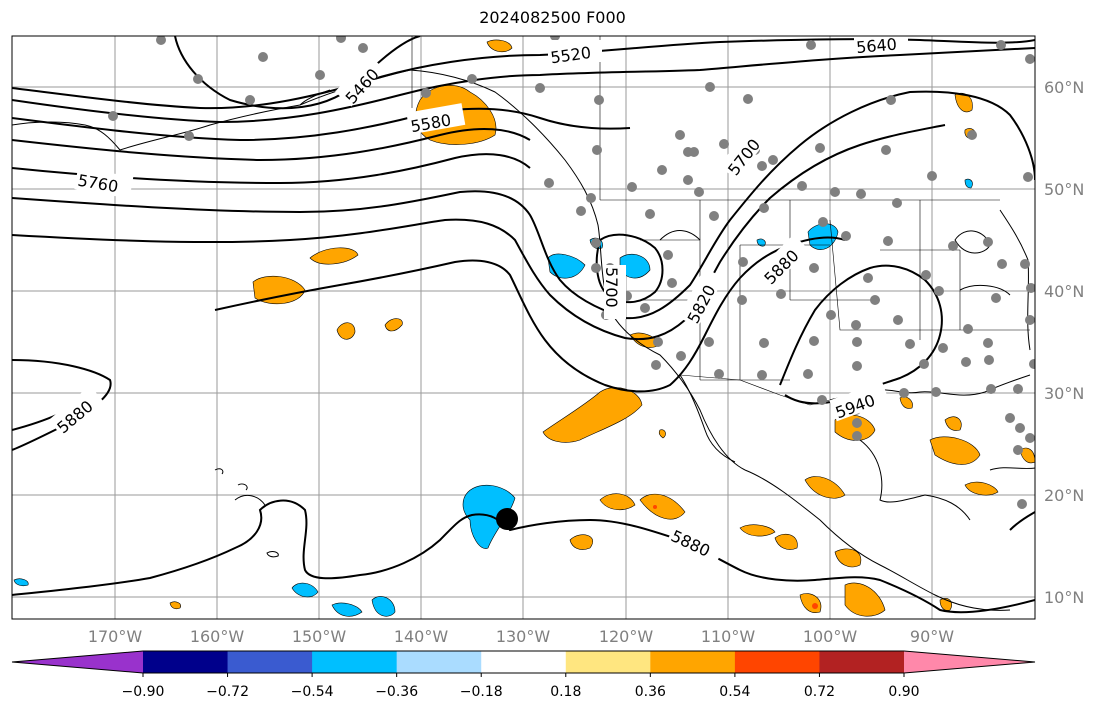  What do you see at coordinates (507, 519) in the screenshot?
I see `cyclone-marker` at bounding box center [507, 519].